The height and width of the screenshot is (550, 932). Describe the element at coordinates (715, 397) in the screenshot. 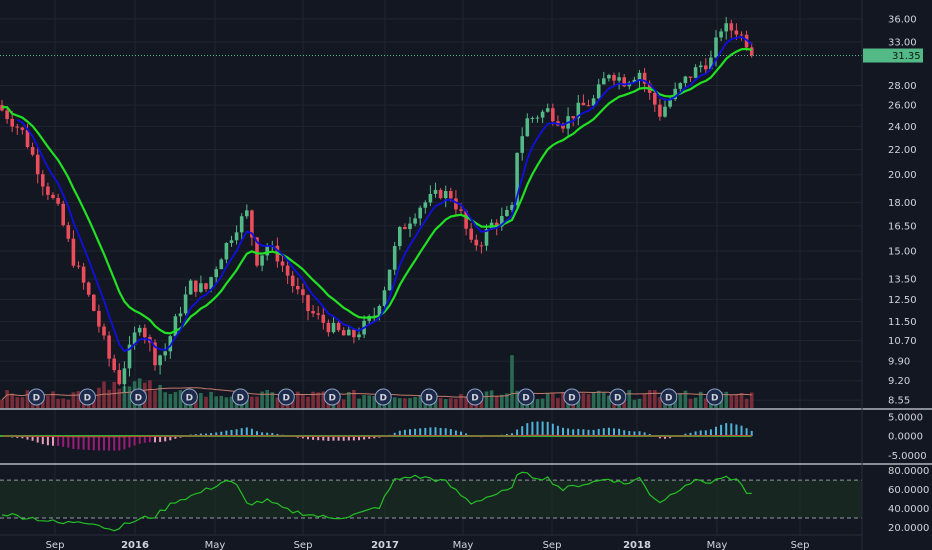

I see `dividend-marker-14: D` at that location.